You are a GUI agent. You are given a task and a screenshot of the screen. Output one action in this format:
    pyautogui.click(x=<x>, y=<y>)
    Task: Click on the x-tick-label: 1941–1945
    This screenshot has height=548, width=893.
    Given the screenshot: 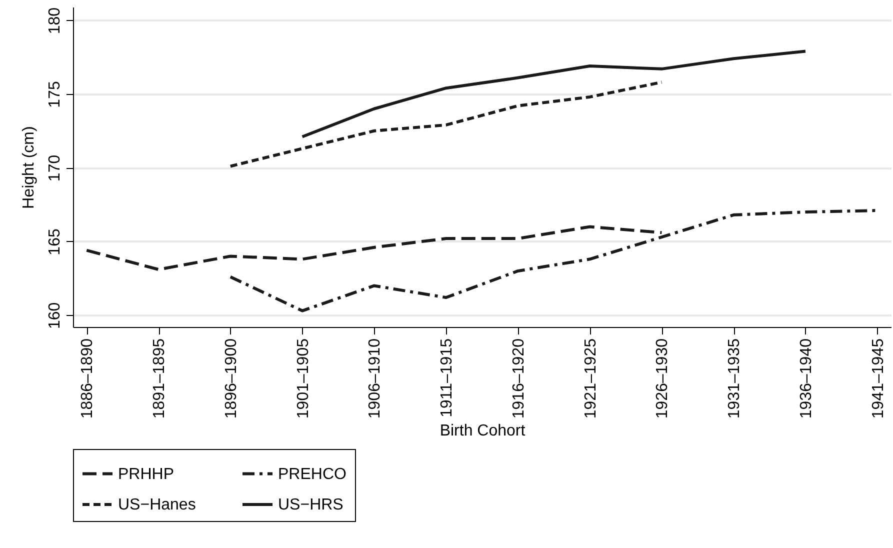 What is the action you would take?
    pyautogui.click(x=878, y=378)
    